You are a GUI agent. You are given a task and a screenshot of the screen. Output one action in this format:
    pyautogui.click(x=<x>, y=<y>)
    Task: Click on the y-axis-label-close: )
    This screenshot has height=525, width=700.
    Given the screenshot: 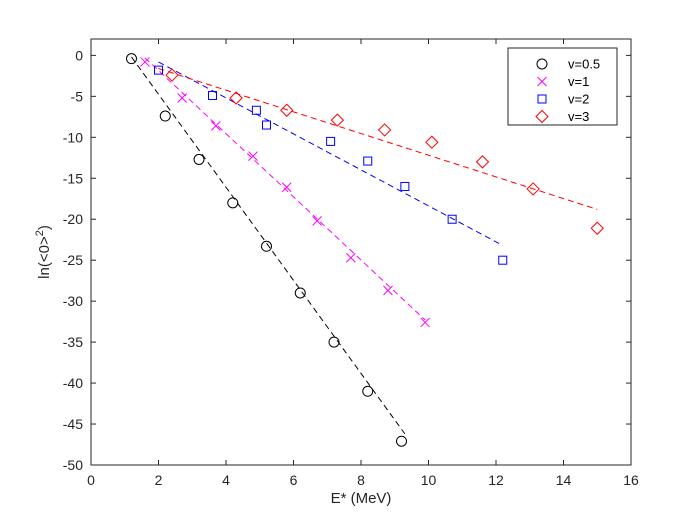 What is the action you would take?
    pyautogui.click(x=44, y=227)
    